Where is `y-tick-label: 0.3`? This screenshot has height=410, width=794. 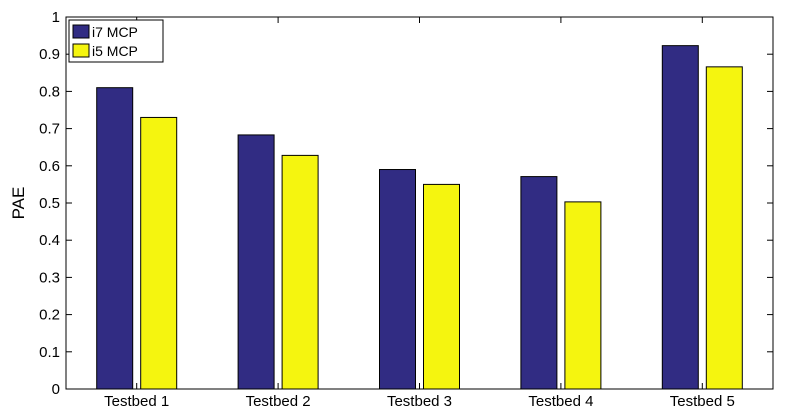 y-tick-label: 0.3 is located at coordinates (49, 277).